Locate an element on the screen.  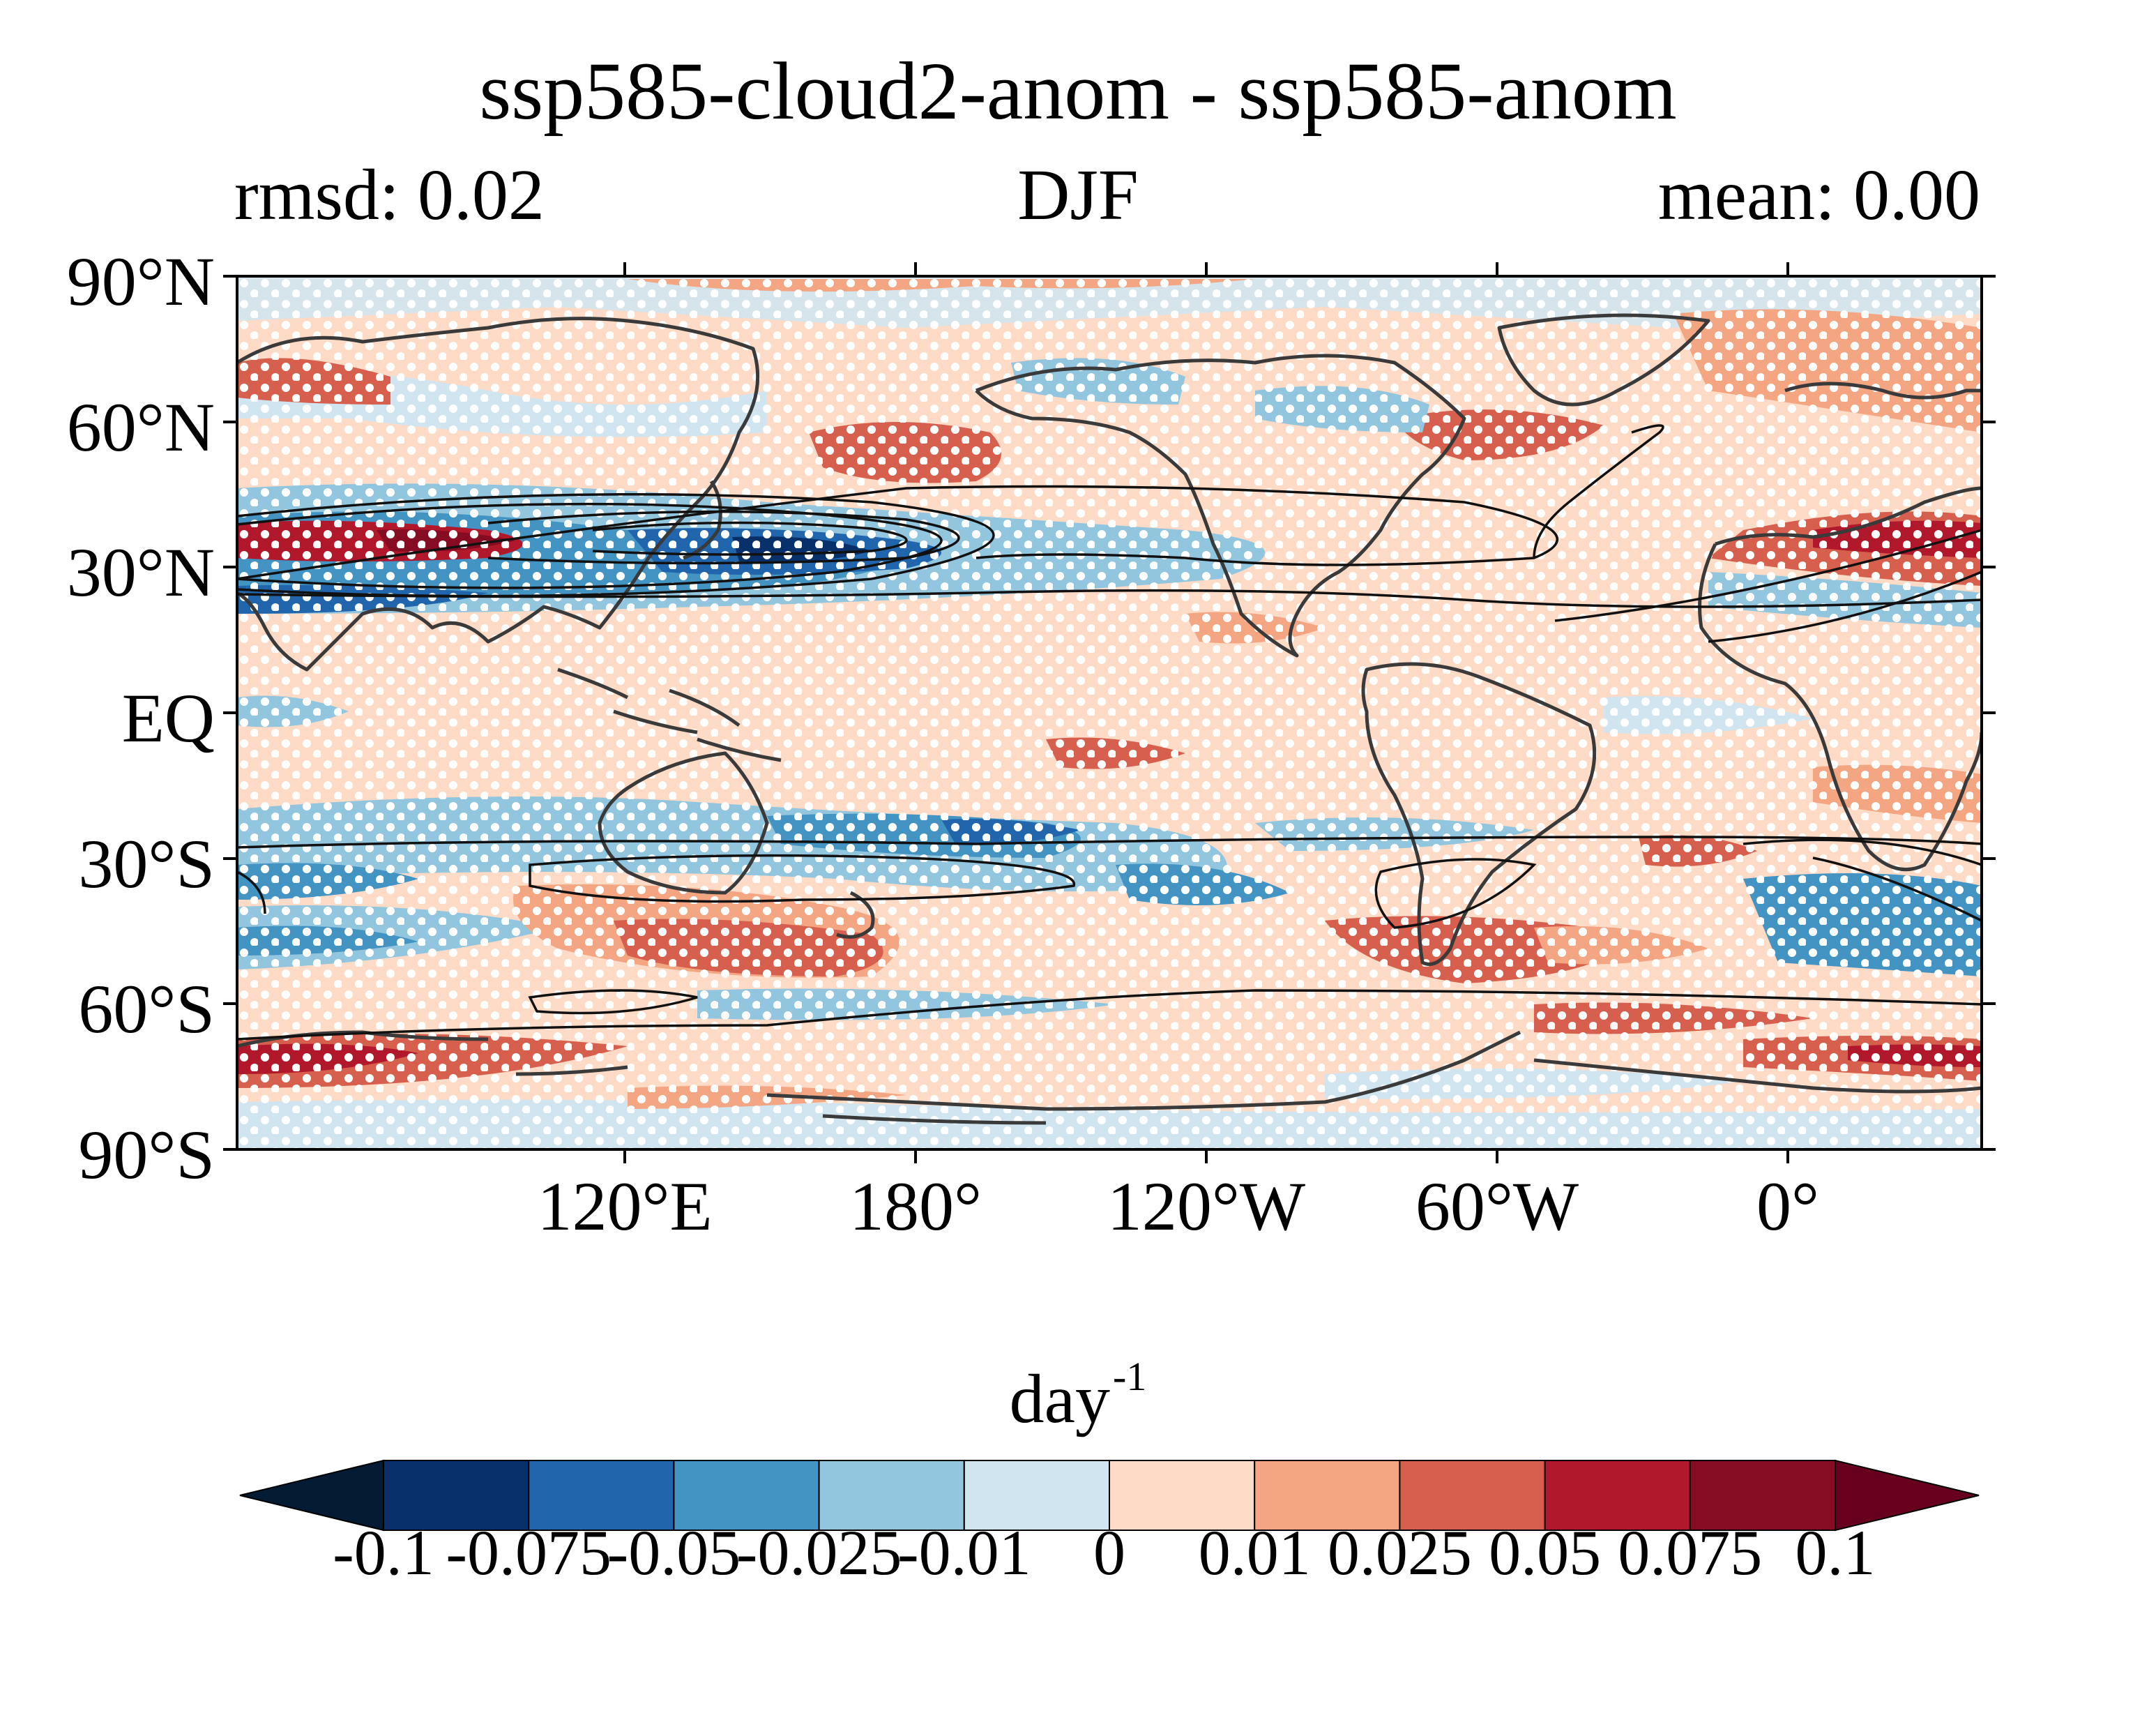
unit-exponent: -1 is located at coordinates (1130, 1376).